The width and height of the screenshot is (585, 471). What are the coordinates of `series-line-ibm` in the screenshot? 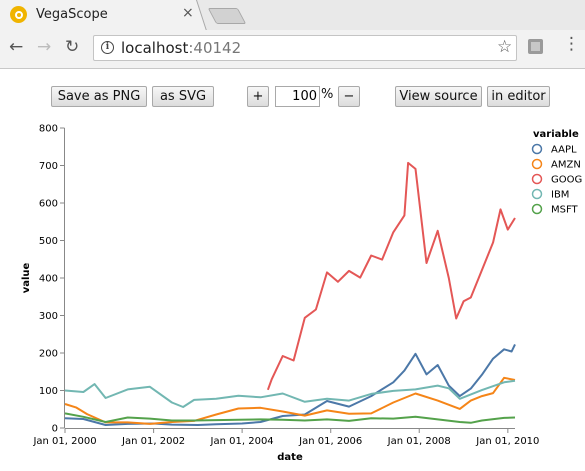 It's located at (290, 393).